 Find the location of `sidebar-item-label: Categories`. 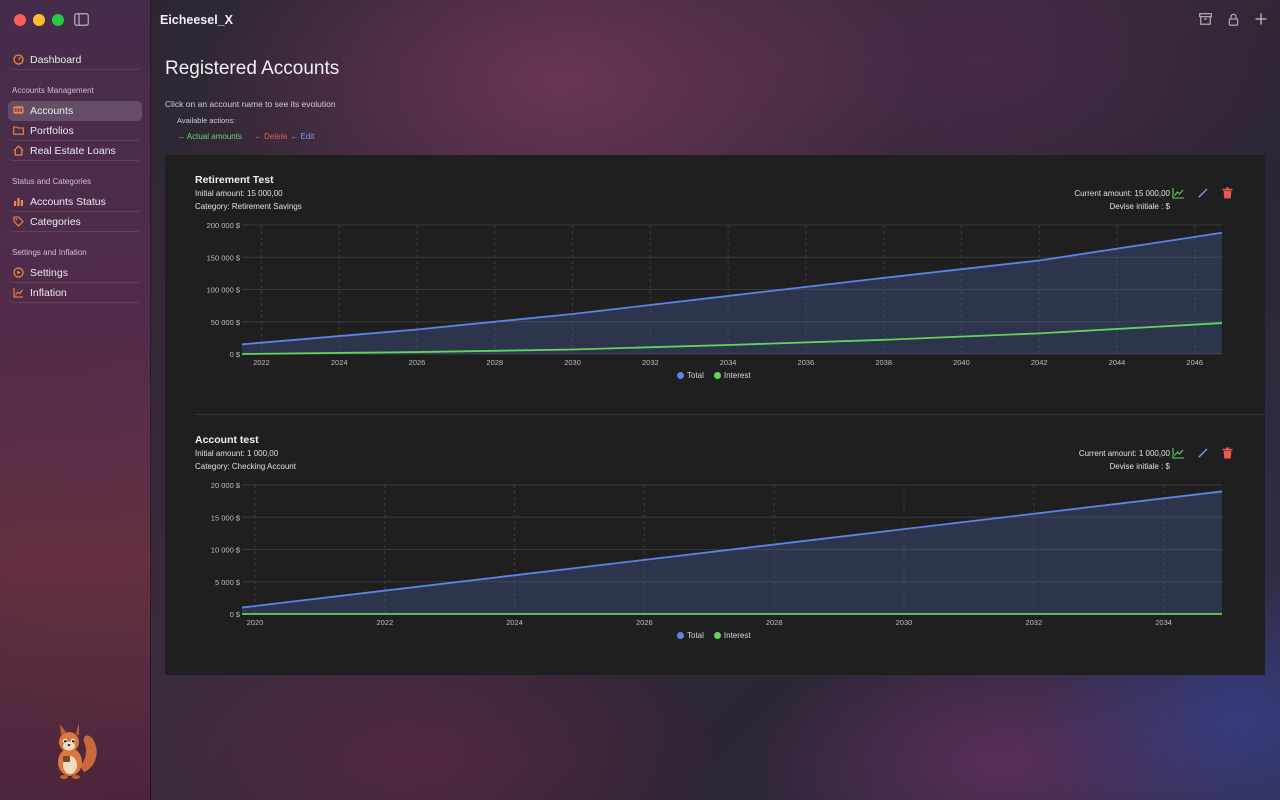

sidebar-item-label: Categories is located at coordinates (55, 221).